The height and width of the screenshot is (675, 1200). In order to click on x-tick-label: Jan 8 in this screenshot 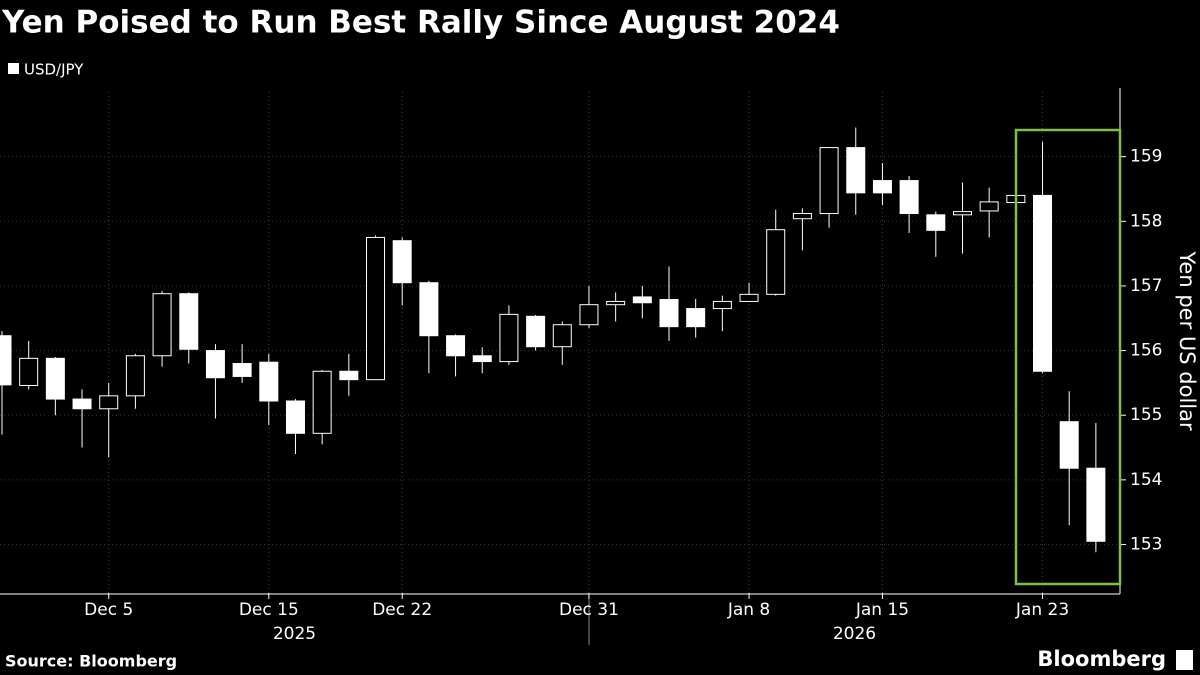, I will do `click(748, 610)`.